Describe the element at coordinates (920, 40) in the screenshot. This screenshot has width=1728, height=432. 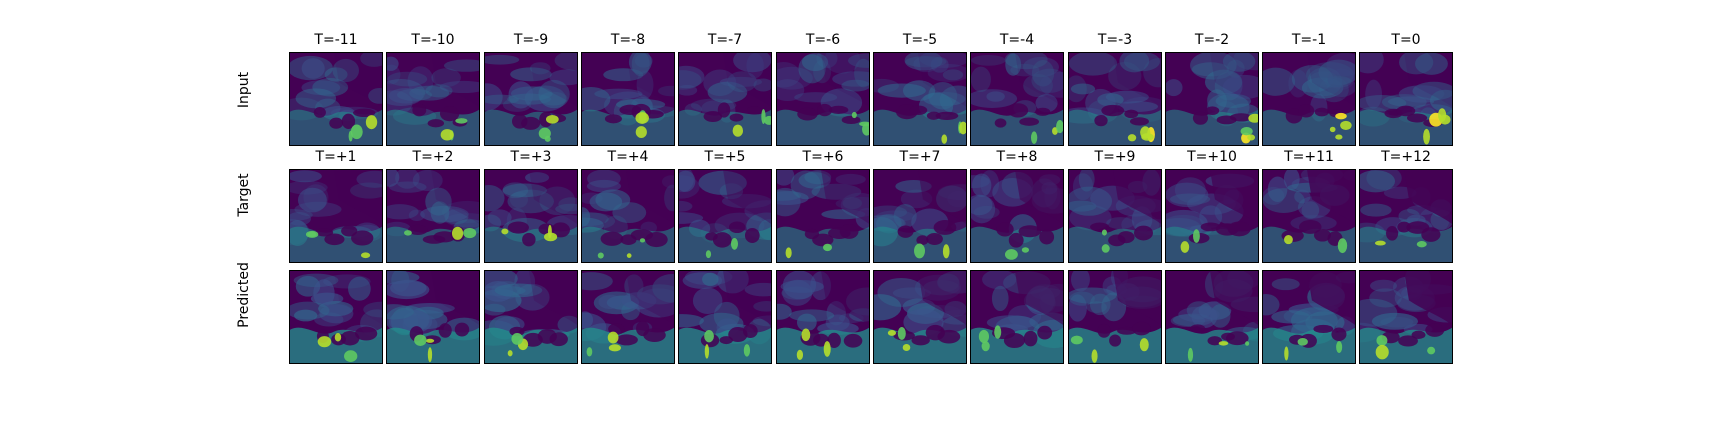
I see `panel-title: T=-5` at that location.